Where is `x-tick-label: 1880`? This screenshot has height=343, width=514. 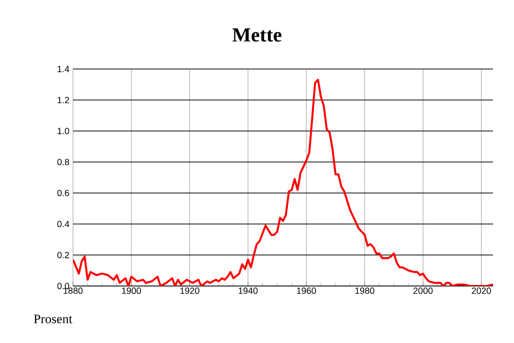
x-tick-label: 1880 is located at coordinates (73, 291).